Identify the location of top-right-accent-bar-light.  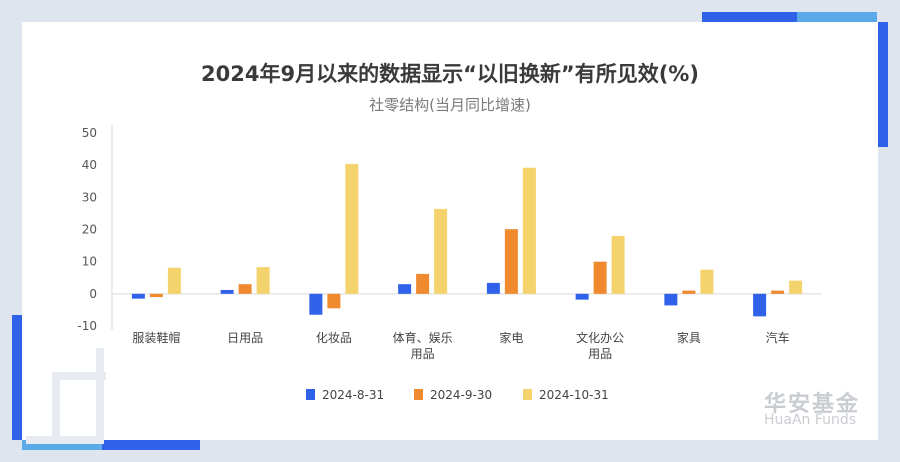
(837, 17).